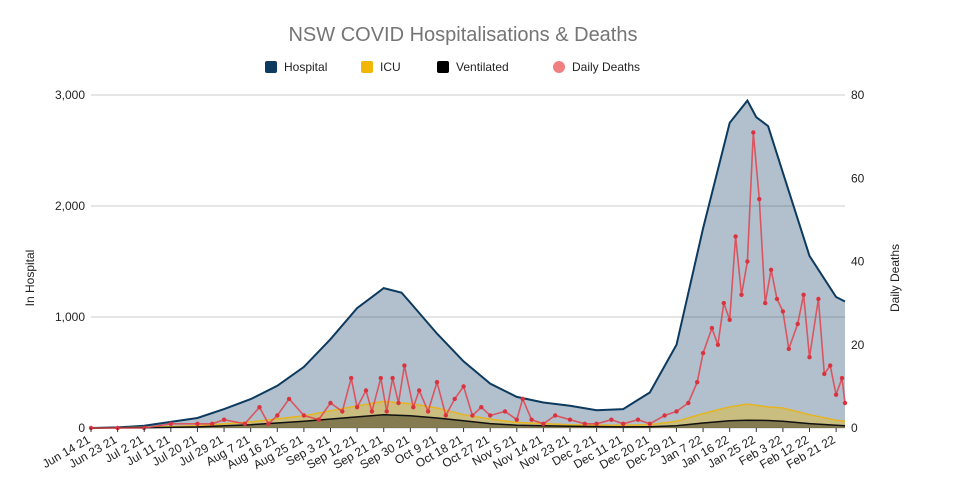 The height and width of the screenshot is (480, 973). Describe the element at coordinates (70, 95) in the screenshot. I see `y-tick-label-left: 3,000` at that location.